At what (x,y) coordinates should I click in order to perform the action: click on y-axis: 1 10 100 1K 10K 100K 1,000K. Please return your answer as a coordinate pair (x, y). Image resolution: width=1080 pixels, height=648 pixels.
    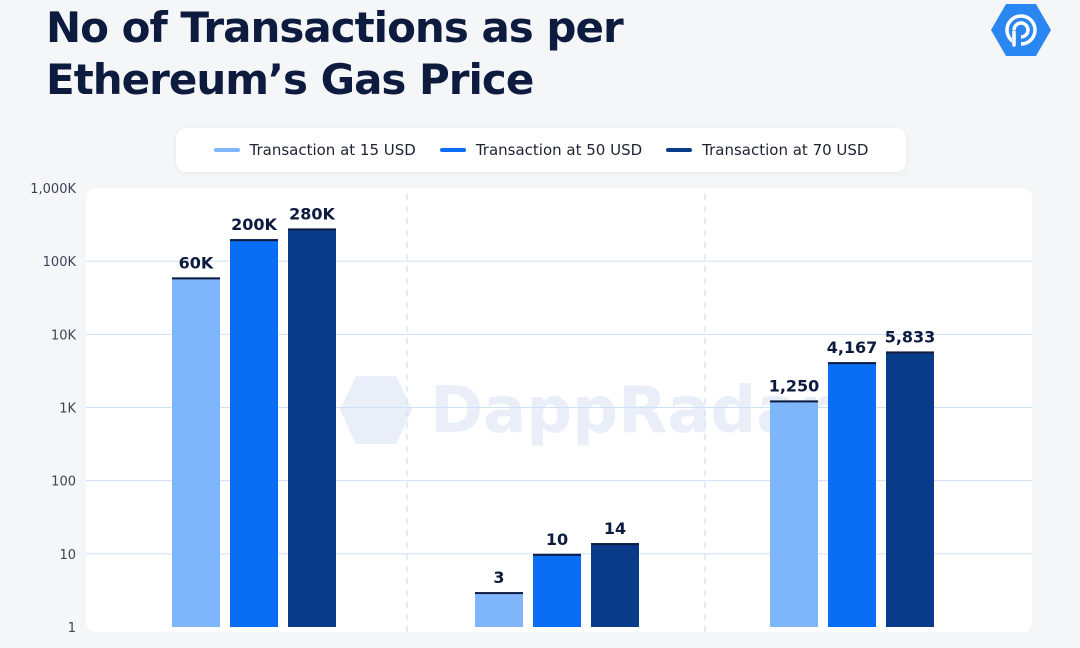
    Looking at the image, I should click on (53, 409).